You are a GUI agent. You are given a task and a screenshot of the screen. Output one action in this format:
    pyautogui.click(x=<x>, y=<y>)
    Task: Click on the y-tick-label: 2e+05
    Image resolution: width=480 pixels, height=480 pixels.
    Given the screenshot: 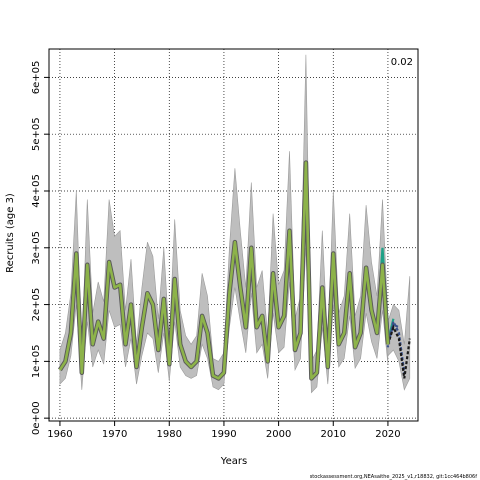 What is the action you would take?
    pyautogui.click(x=36, y=305)
    